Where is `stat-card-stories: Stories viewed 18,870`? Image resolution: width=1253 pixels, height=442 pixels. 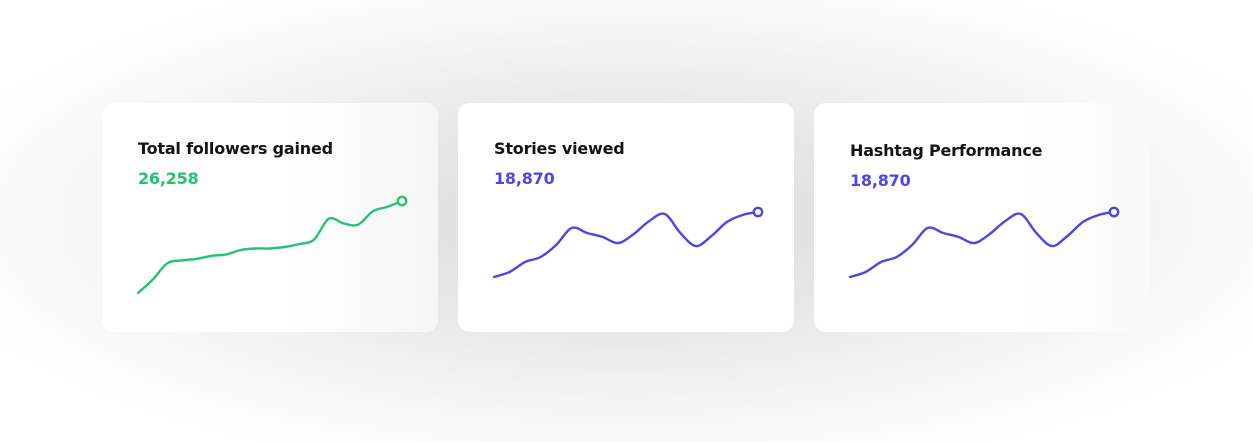
stat-card-stories: Stories viewed 18,870 is located at coordinates (626, 217).